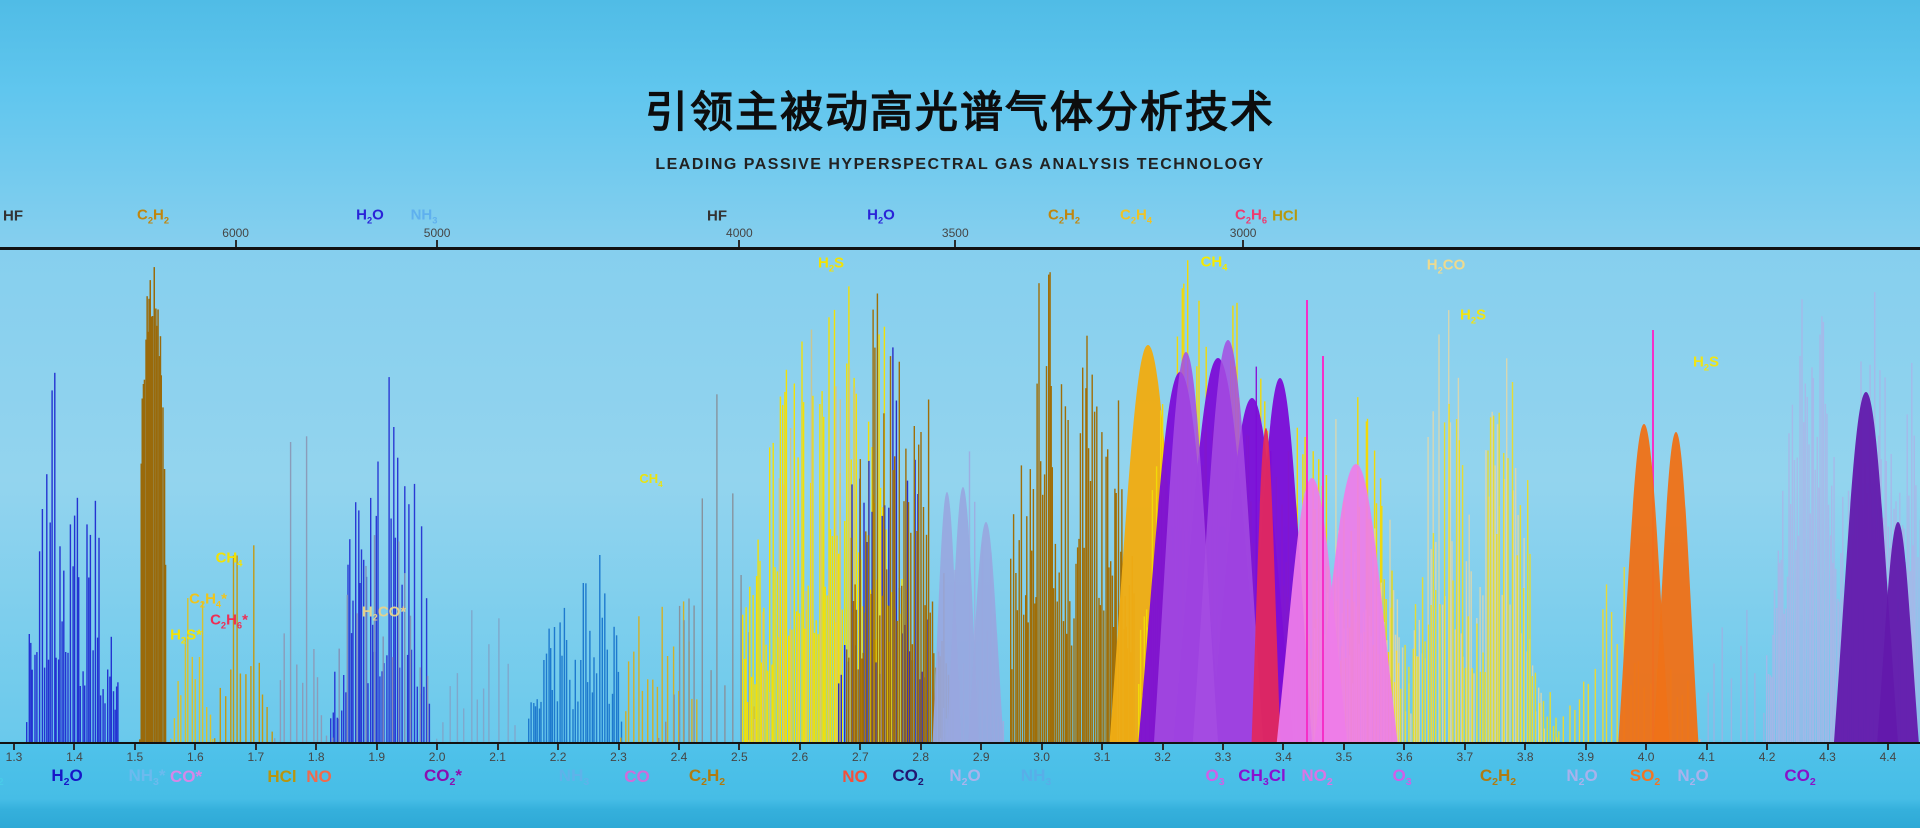 This screenshot has height=828, width=1920. What do you see at coordinates (558, 757) in the screenshot?
I see `wavelength-tick-label: 2.2` at bounding box center [558, 757].